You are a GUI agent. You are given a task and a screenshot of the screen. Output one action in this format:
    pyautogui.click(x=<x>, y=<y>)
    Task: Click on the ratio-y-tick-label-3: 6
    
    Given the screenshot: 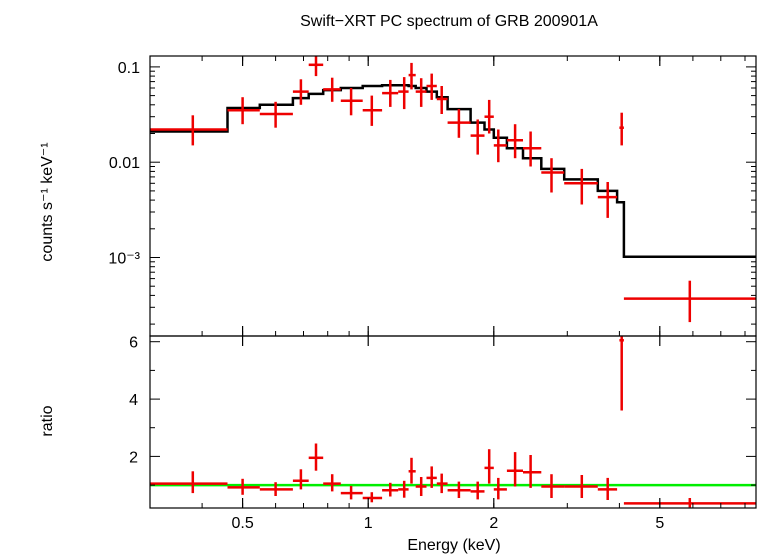 What is the action you would take?
    pyautogui.click(x=133, y=343)
    